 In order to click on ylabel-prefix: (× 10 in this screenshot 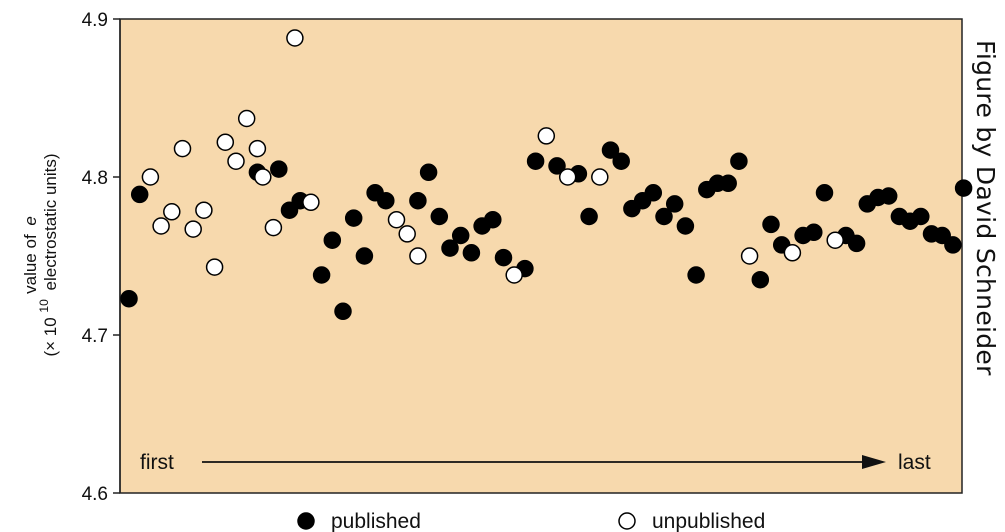, I will do `click(50, 336)`.